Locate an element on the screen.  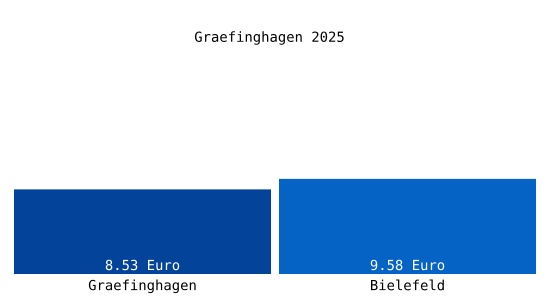
data-label: 8.53 Euro is located at coordinates (143, 265).